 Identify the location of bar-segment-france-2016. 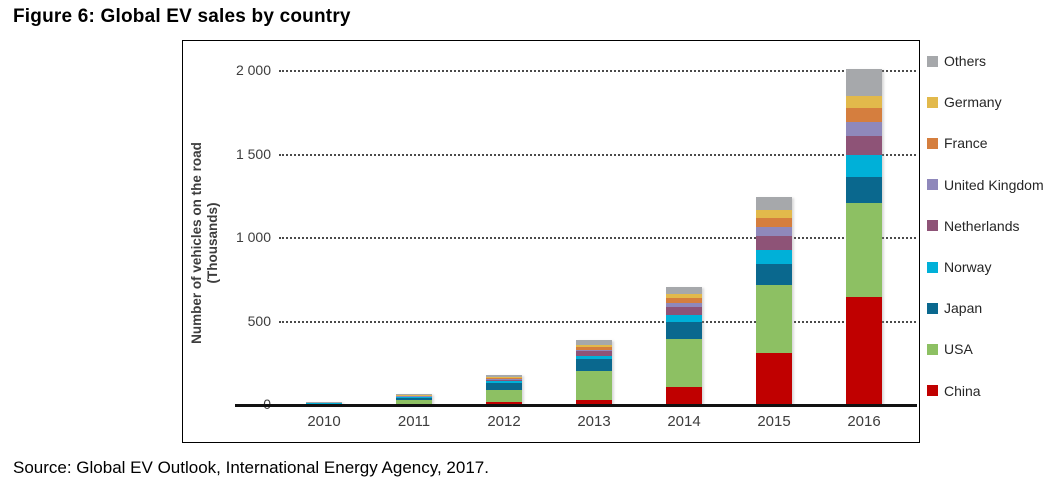
(864, 114).